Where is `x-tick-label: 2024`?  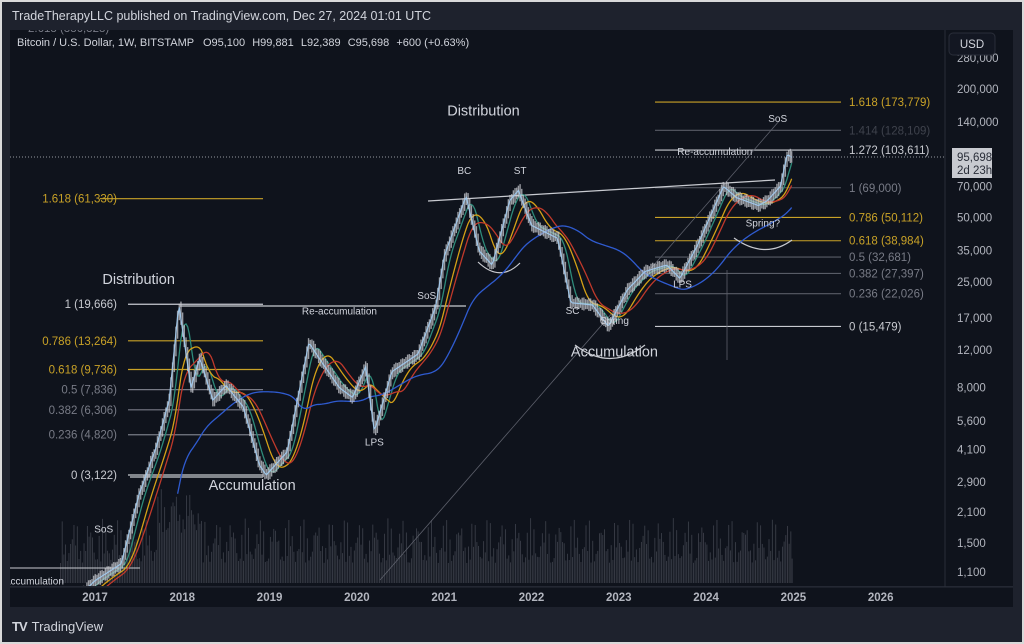
x-tick-label: 2024 is located at coordinates (706, 598).